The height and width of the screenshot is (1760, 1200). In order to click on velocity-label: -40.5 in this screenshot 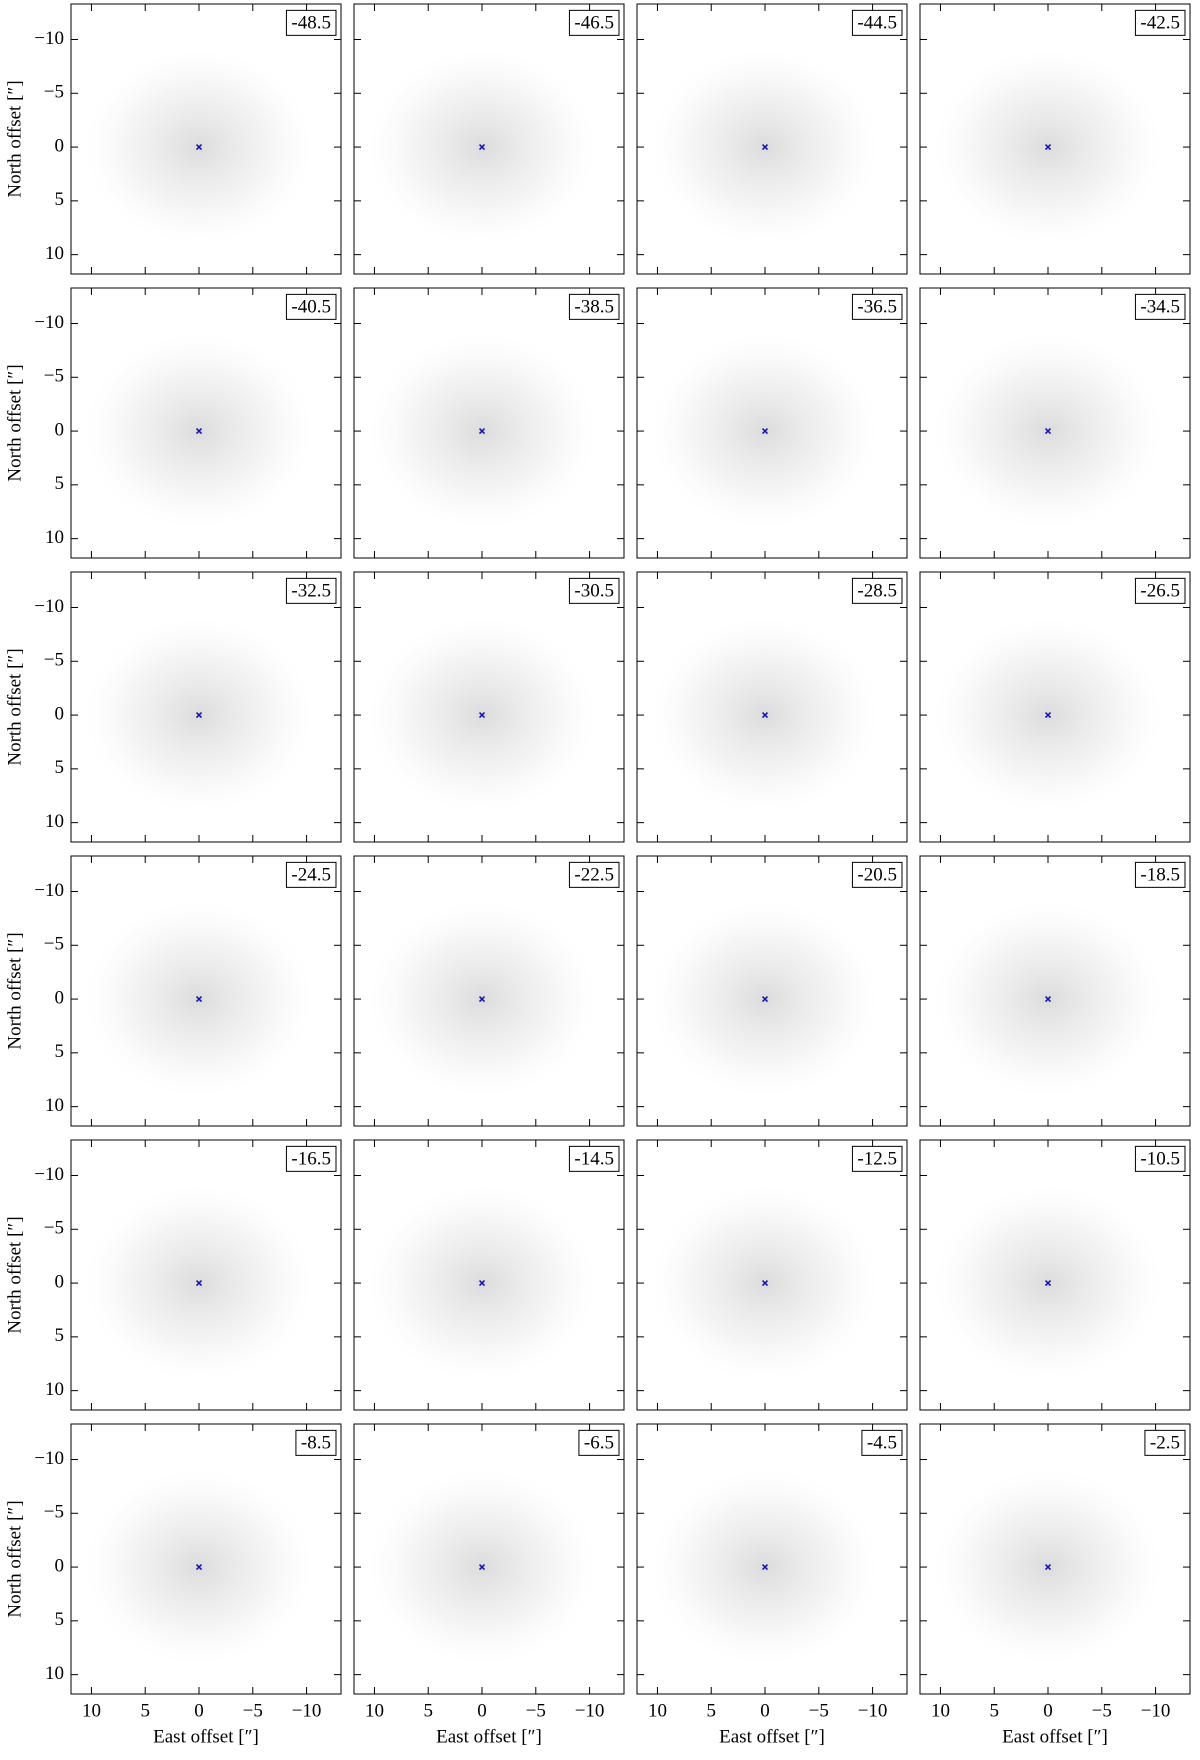, I will do `click(311, 306)`.